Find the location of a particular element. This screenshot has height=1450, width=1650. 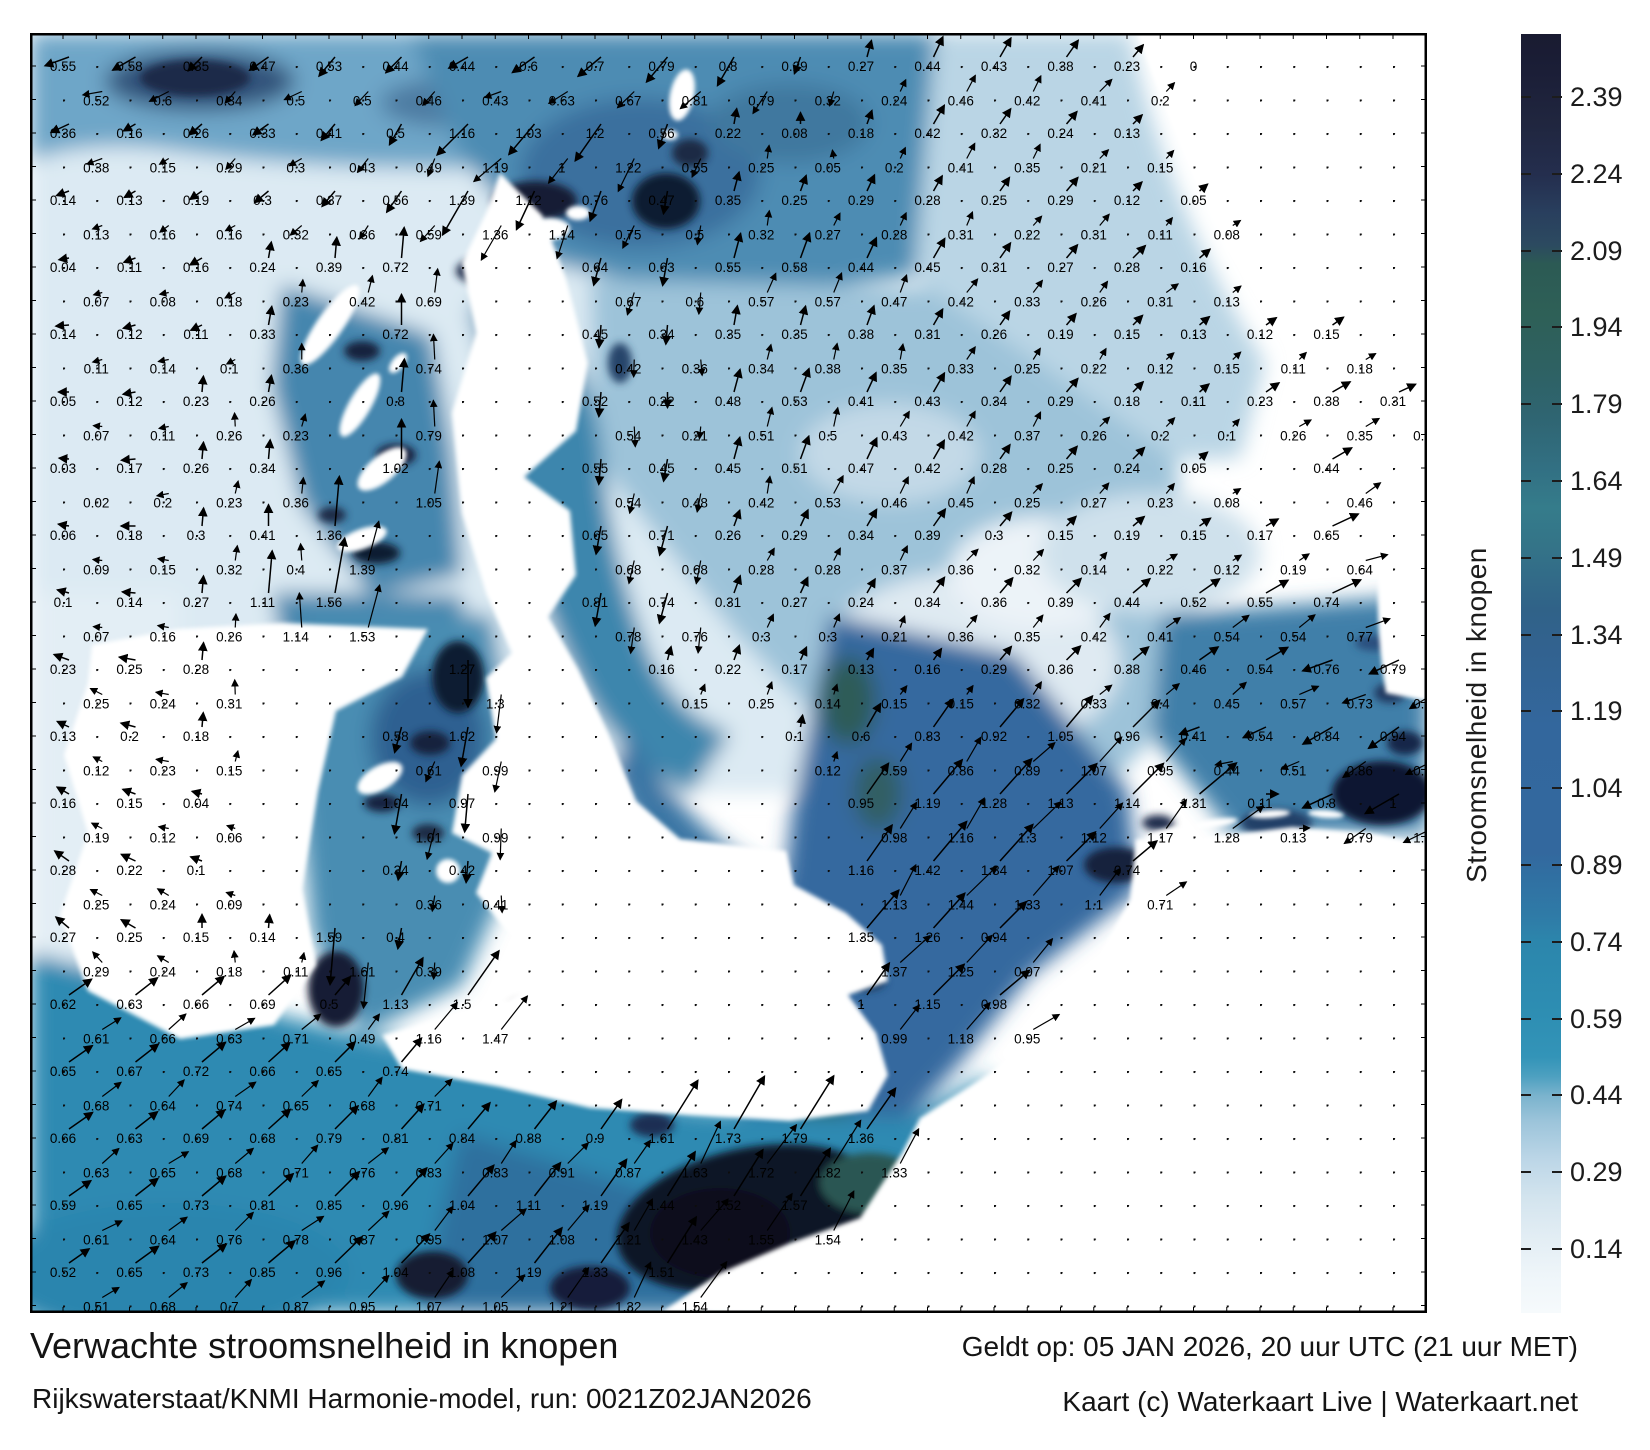

current-value-label: 0.52 is located at coordinates (595, 401).